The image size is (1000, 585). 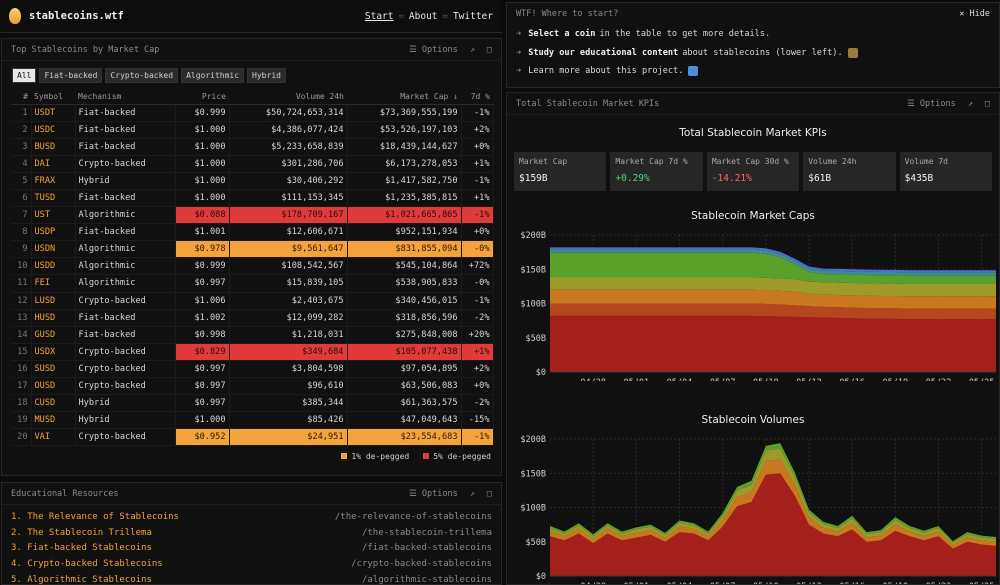 I want to click on filter-all: All, so click(x=24, y=75).